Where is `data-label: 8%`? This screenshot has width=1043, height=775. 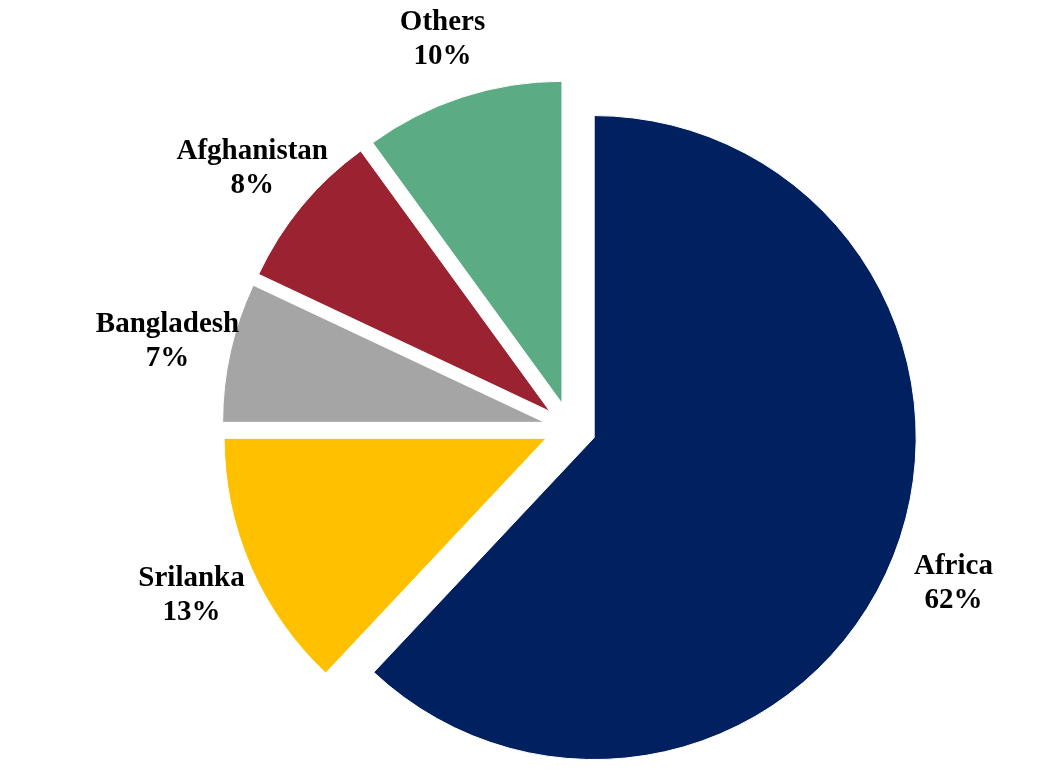
data-label: 8% is located at coordinates (252, 183).